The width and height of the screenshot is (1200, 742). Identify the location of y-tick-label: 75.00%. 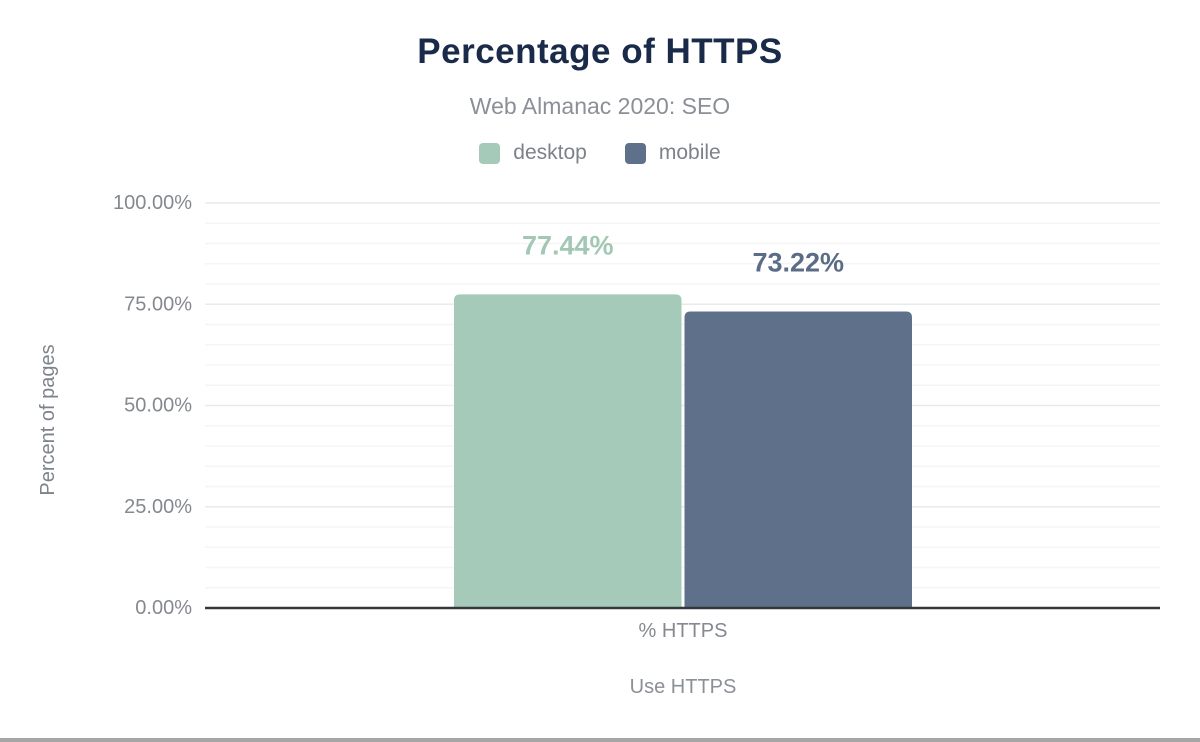
(158, 304).